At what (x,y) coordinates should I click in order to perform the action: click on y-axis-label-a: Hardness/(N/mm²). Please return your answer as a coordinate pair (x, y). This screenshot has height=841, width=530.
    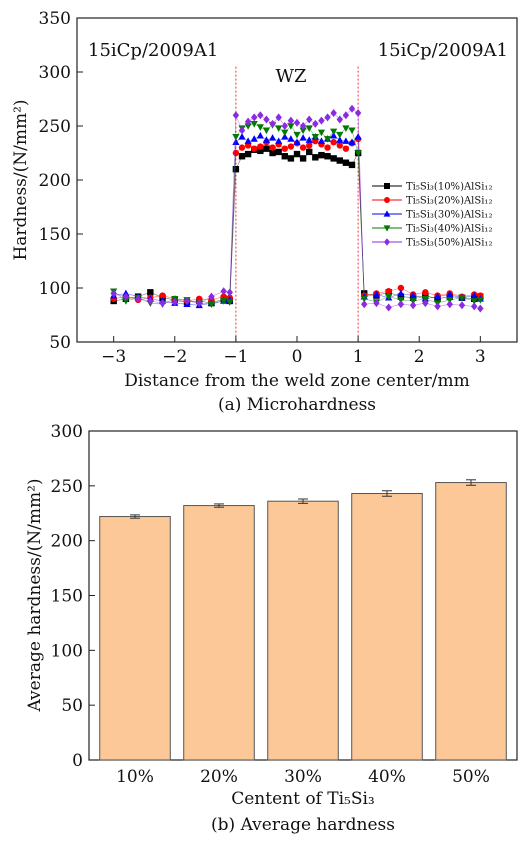
    Looking at the image, I should click on (21, 179).